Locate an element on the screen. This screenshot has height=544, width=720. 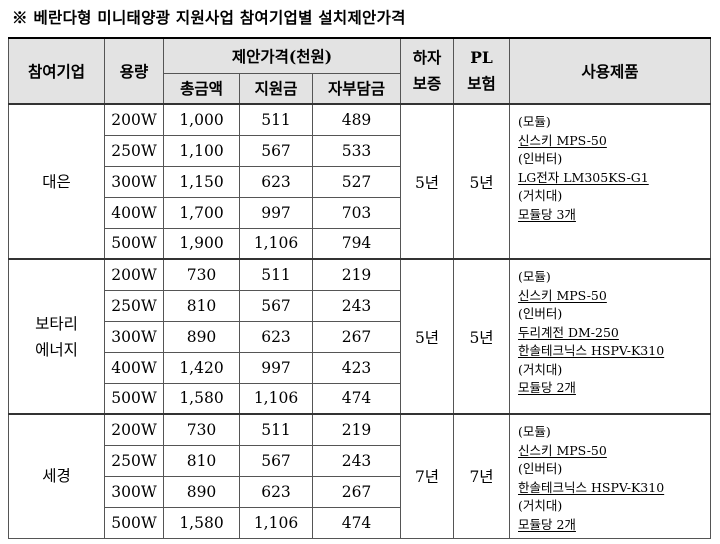
header-total: 총금액 is located at coordinates (201, 88).